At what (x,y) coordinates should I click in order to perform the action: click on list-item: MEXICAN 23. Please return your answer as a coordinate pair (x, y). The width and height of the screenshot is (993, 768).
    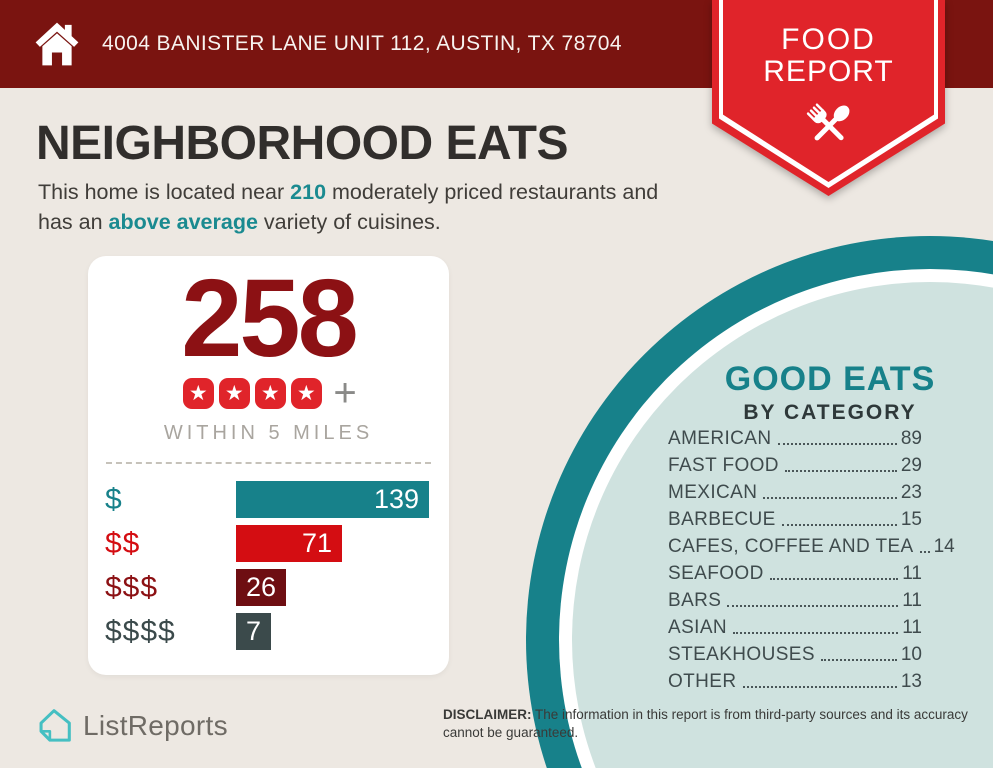
    Looking at the image, I should click on (795, 492).